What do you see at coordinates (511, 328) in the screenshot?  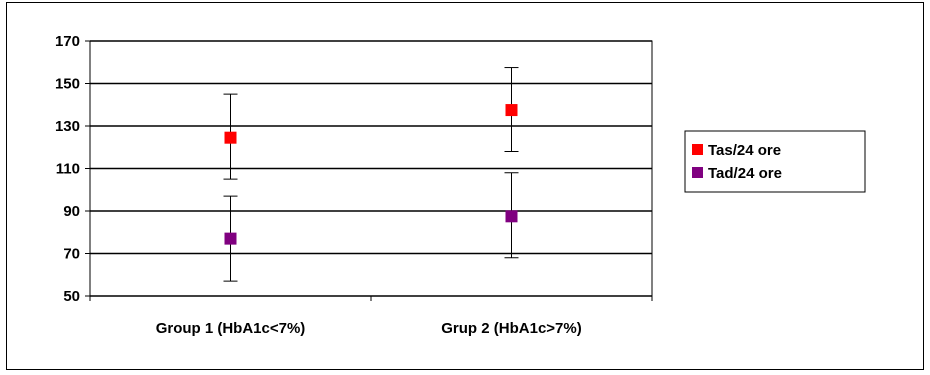 I see `x-category-label-1: Grup 2 (HbA1c>7%)` at bounding box center [511, 328].